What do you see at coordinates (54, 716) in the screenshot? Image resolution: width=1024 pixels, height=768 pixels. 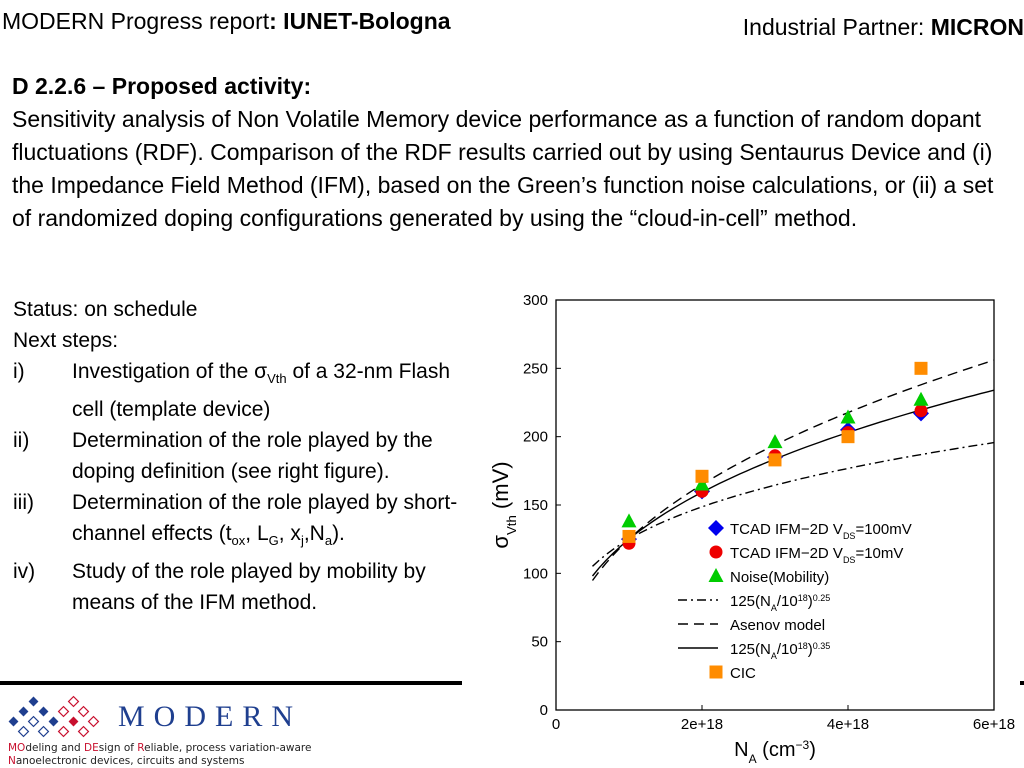 I see `modern-logo-icon` at bounding box center [54, 716].